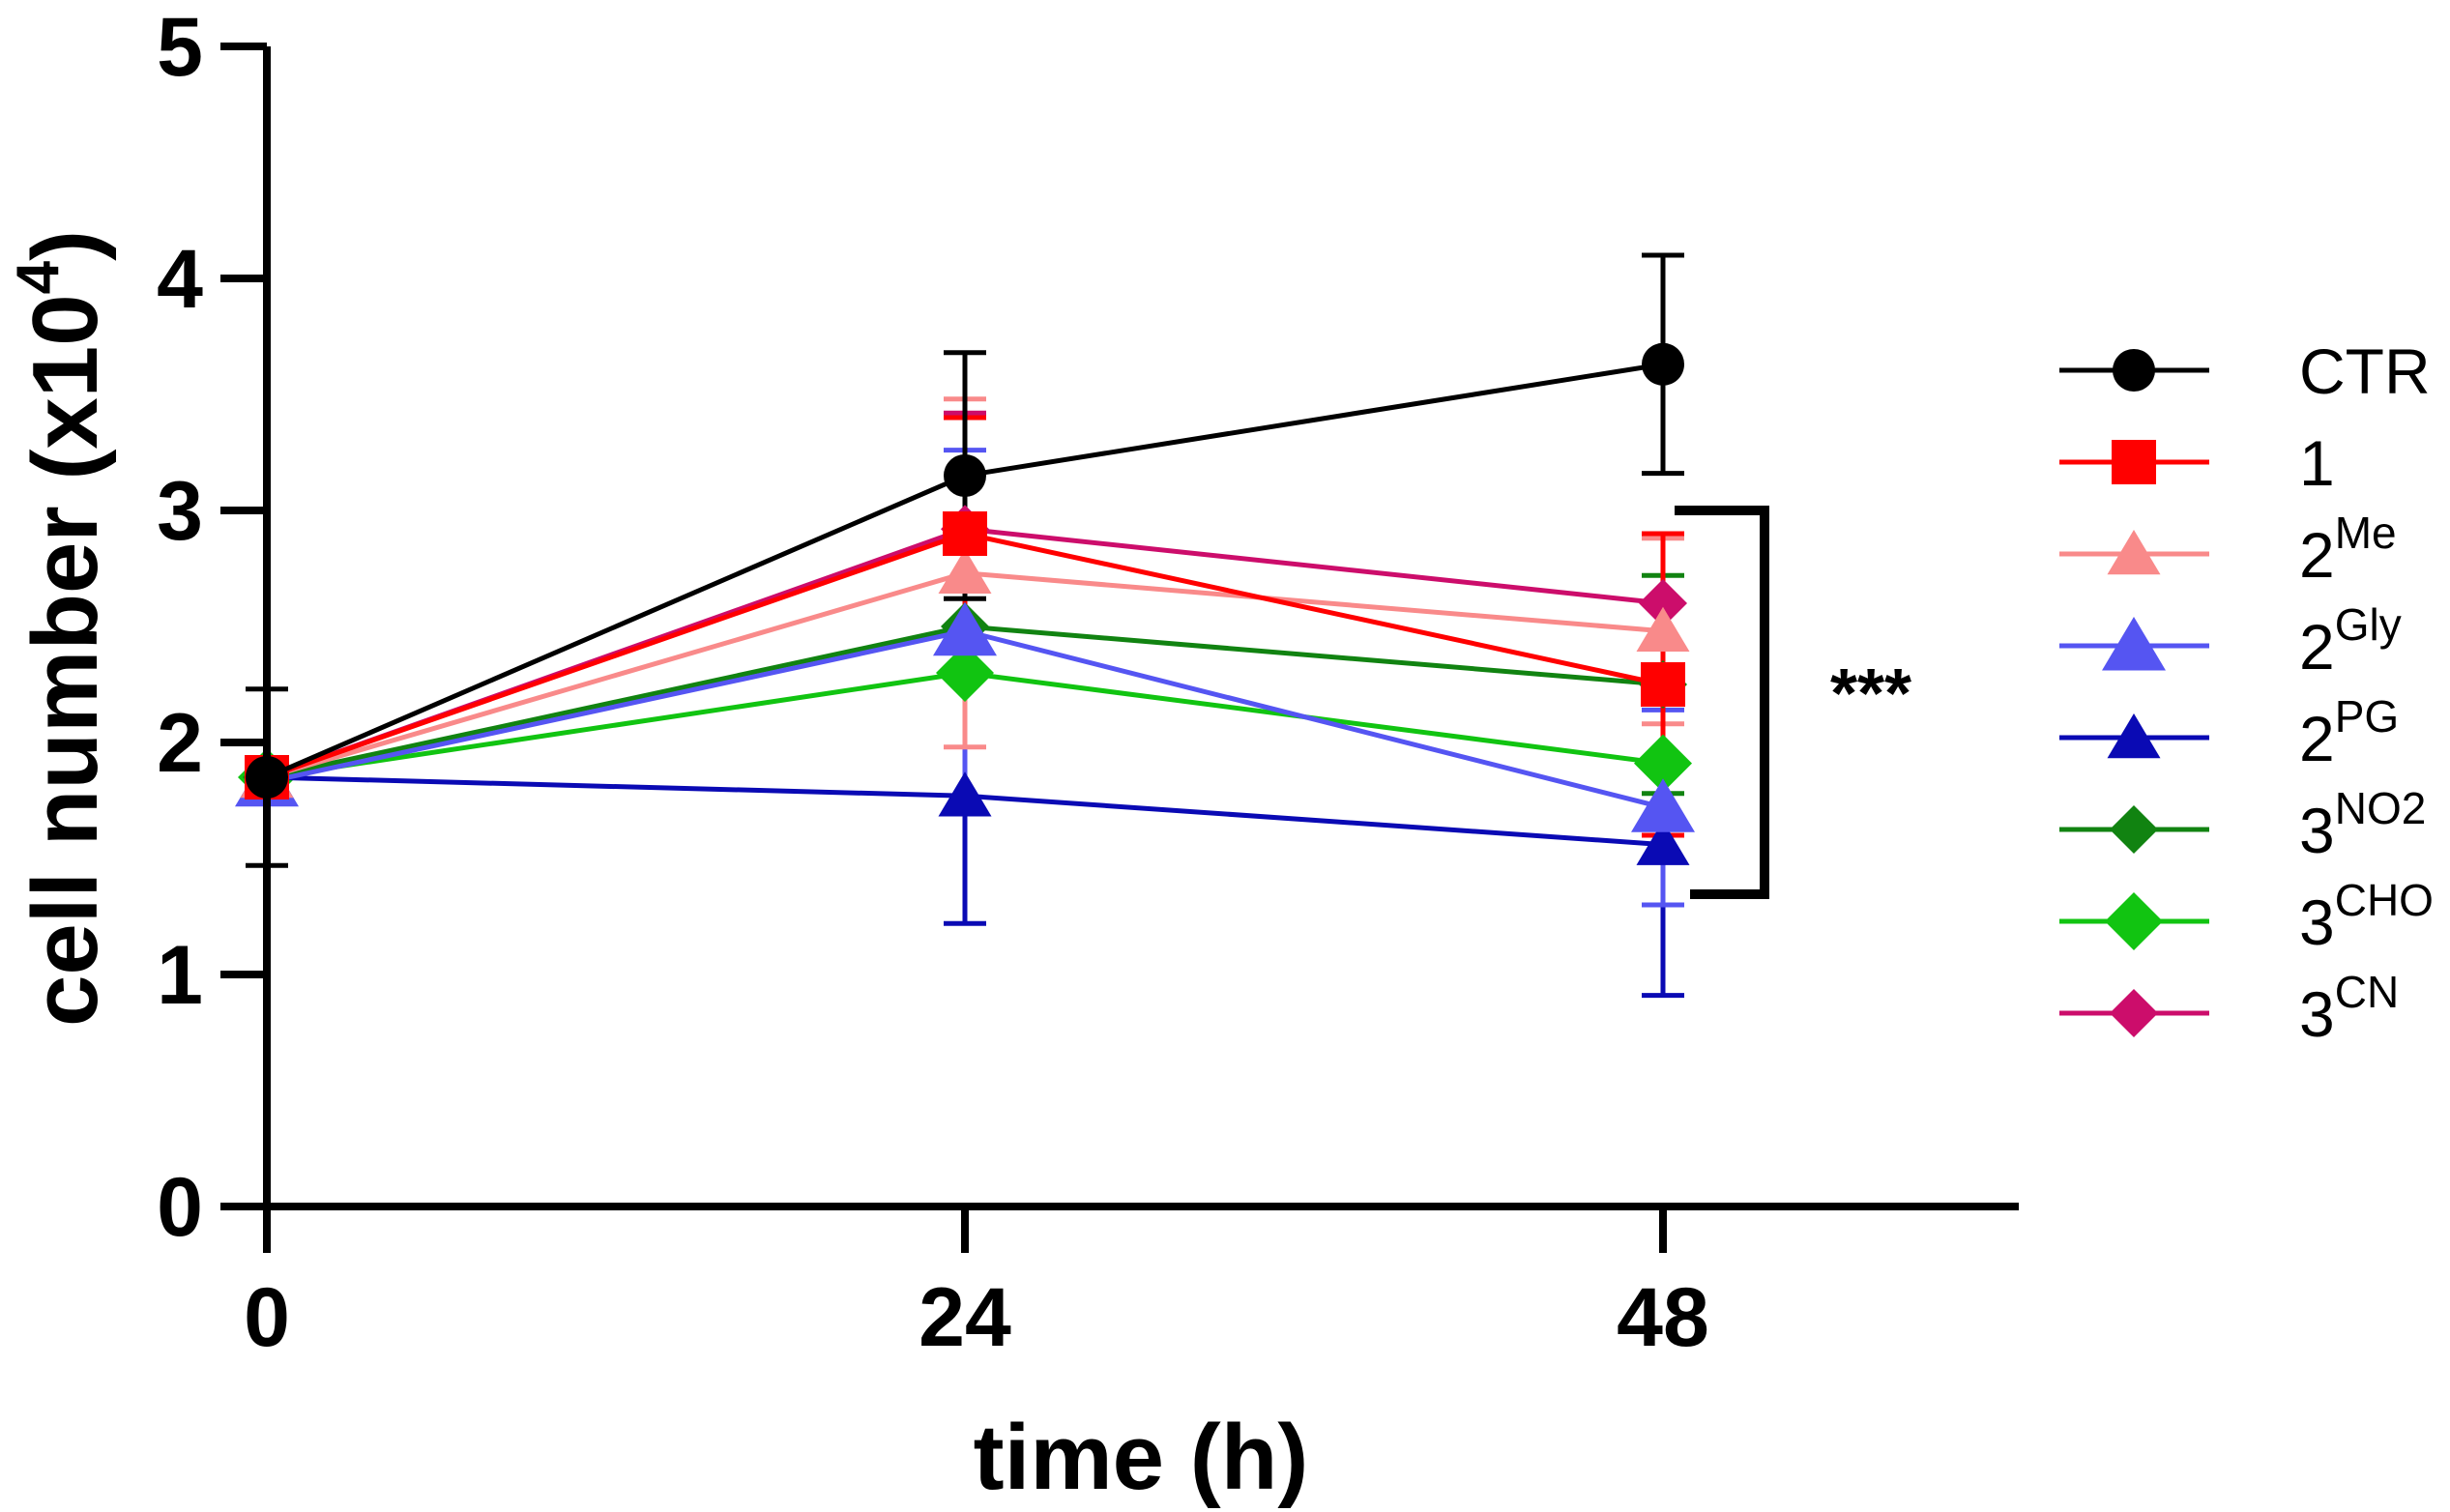 Image resolution: width=2450 pixels, height=1512 pixels. I want to click on legend-label-superscript: Gly, so click(2368, 624).